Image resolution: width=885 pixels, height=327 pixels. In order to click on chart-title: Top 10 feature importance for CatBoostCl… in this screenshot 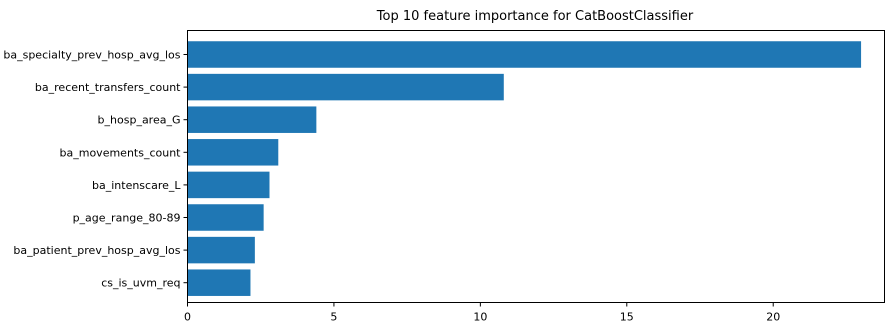, I will do `click(535, 16)`.